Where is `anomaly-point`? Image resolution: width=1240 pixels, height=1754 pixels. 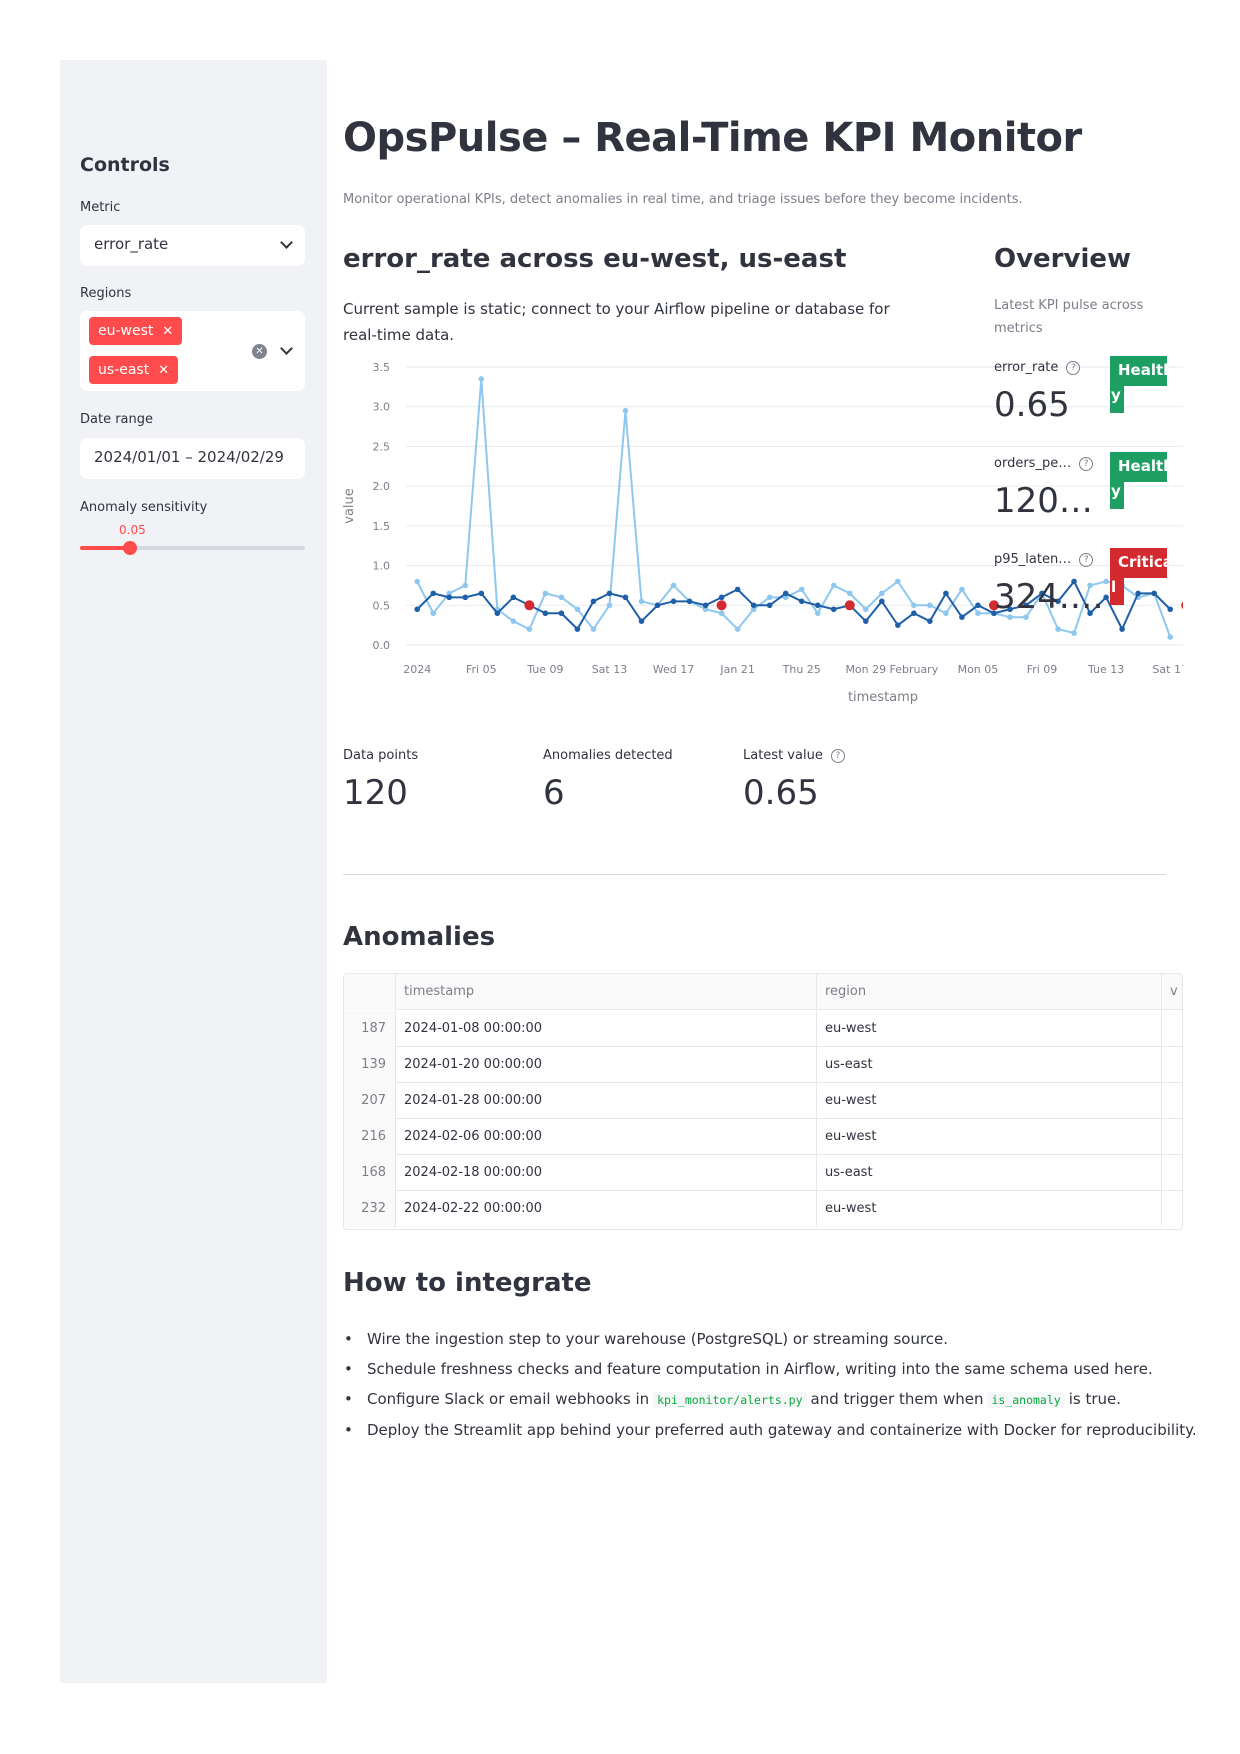
anomaly-point is located at coordinates (849, 605).